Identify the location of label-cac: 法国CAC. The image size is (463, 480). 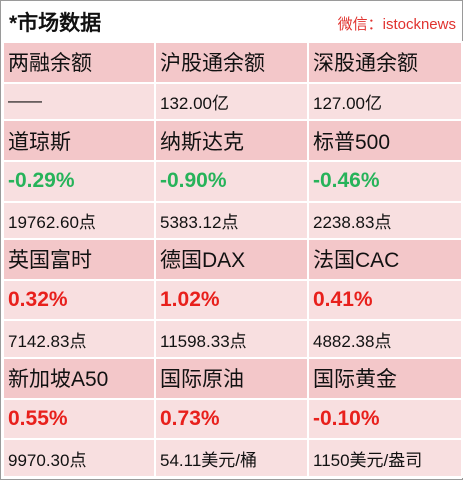
(385, 259).